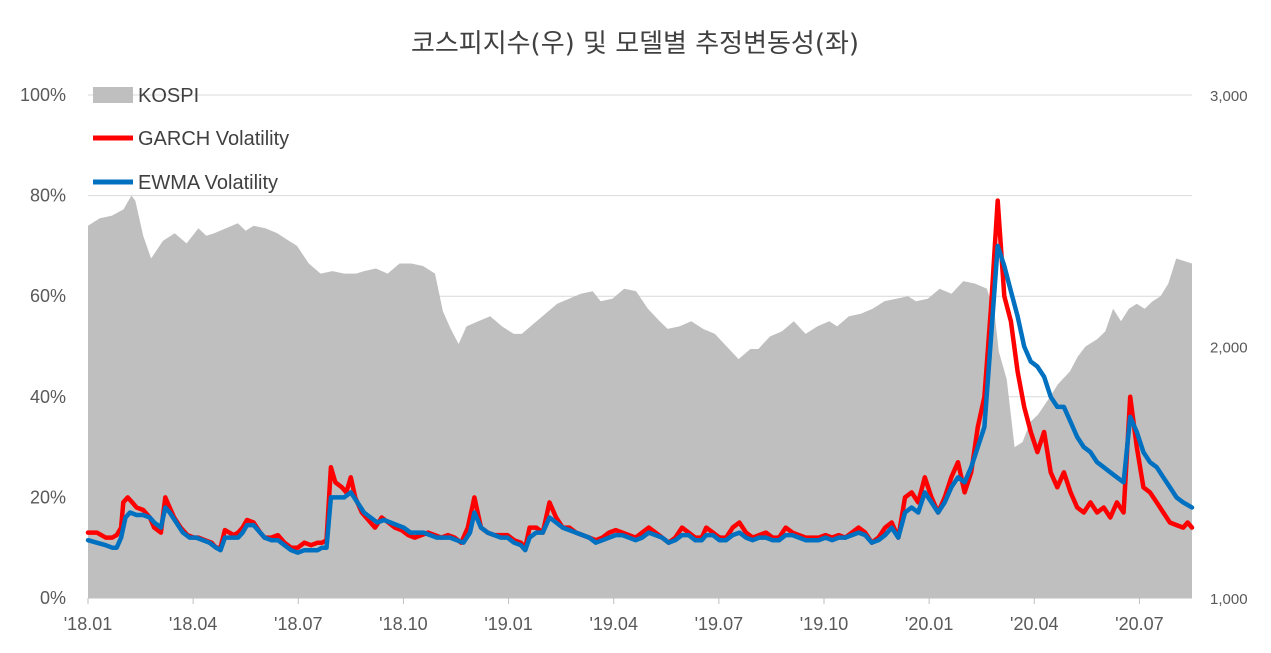 The width and height of the screenshot is (1271, 653). What do you see at coordinates (213, 139) in the screenshot?
I see `legend-label: GARCH Volatility` at bounding box center [213, 139].